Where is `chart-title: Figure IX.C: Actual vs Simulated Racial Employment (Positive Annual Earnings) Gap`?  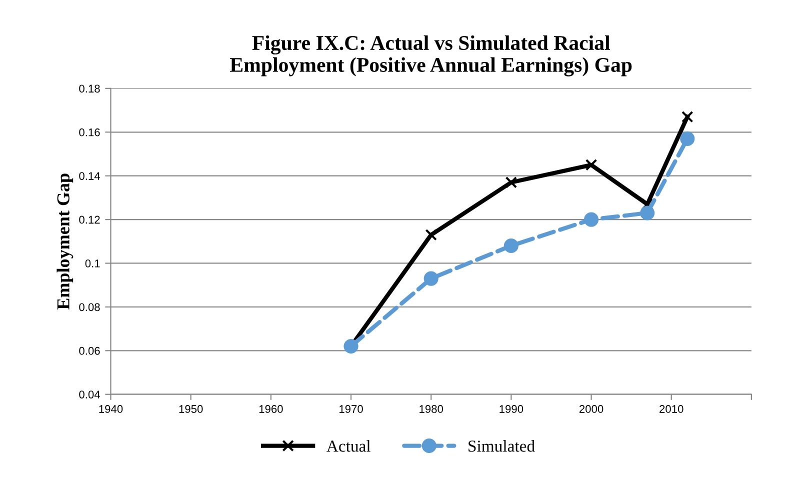
chart-title: Figure IX.C: Actual vs Simulated Racial Employment (Positive Annual Earnings) Gap is located at coordinates (431, 55).